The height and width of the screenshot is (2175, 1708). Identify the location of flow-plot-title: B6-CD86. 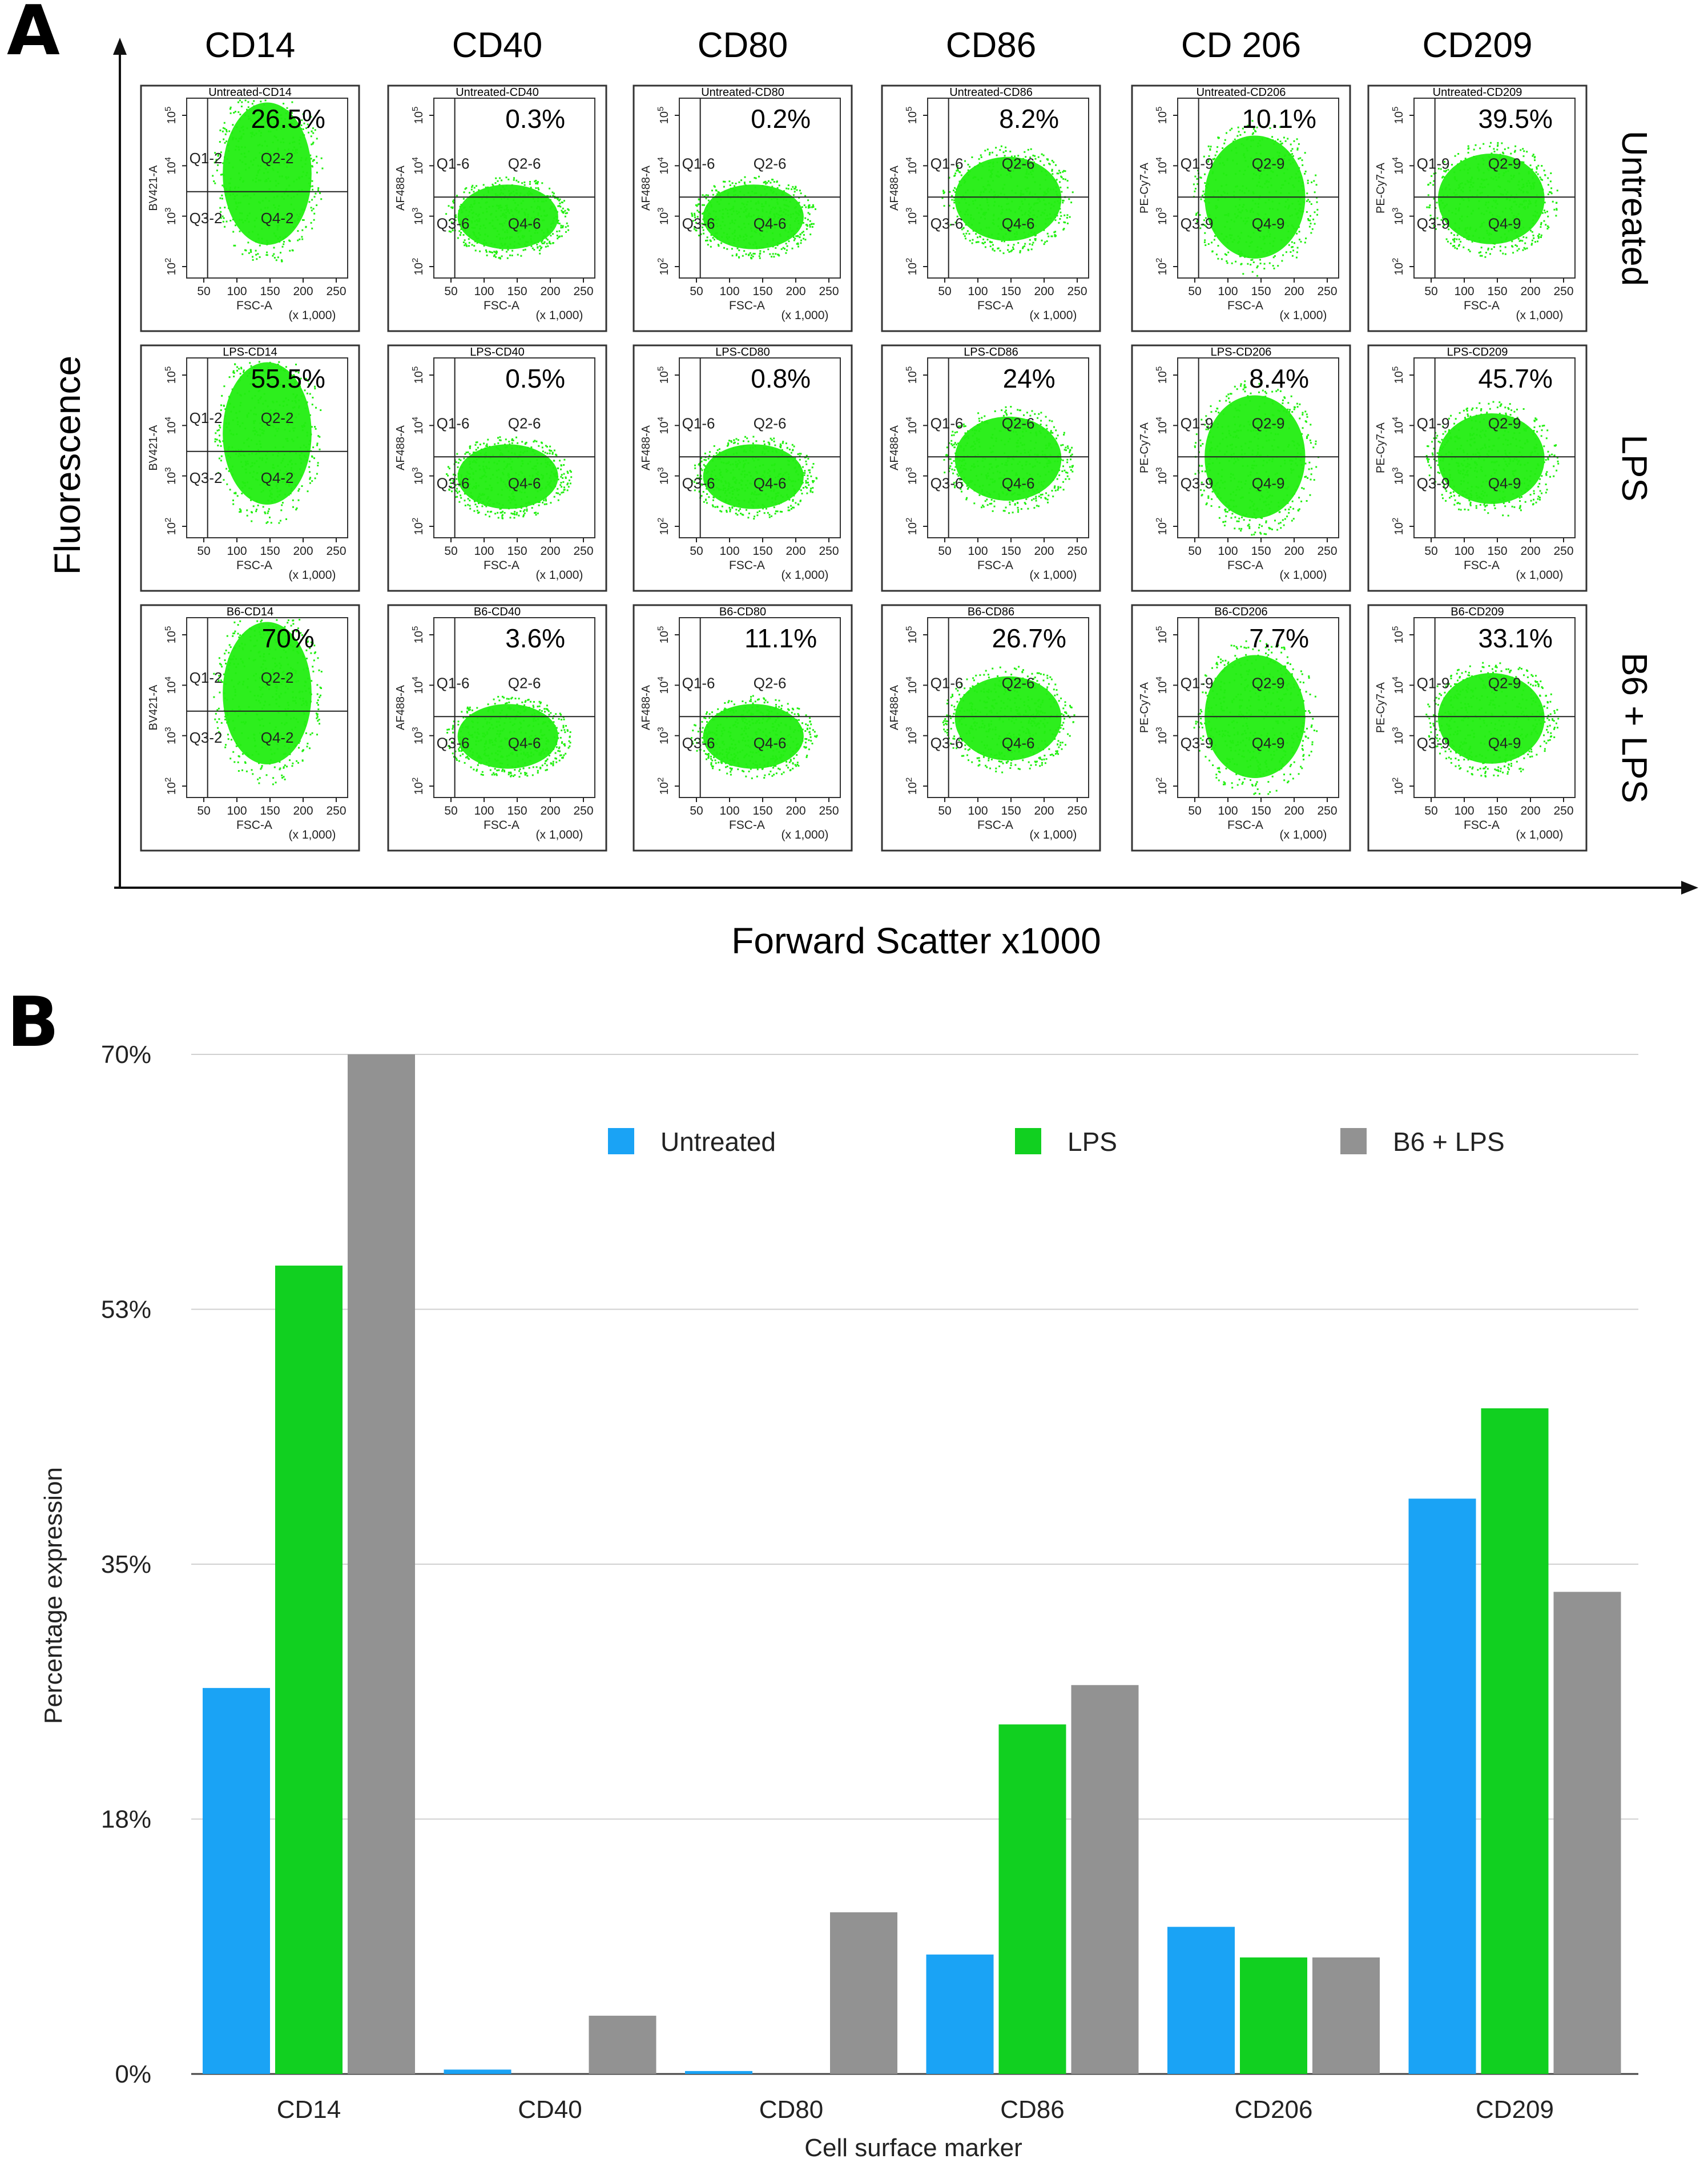
(991, 612).